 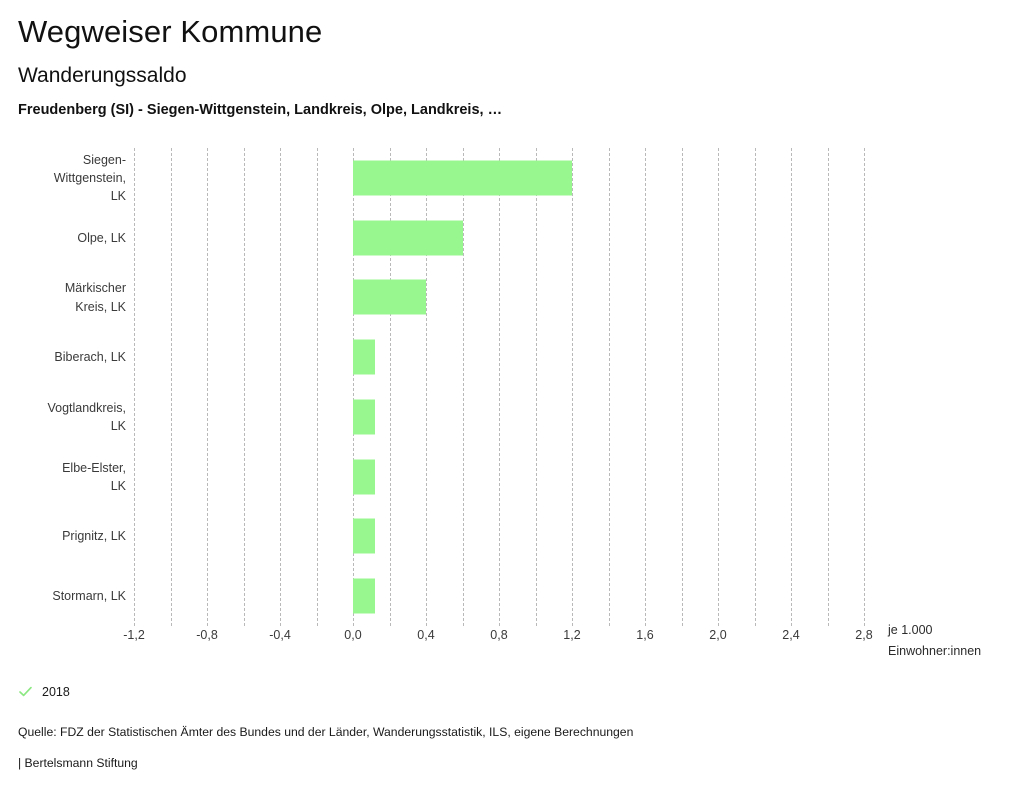 What do you see at coordinates (78, 763) in the screenshot?
I see `publisher-note: | Bertelsmann Stiftung` at bounding box center [78, 763].